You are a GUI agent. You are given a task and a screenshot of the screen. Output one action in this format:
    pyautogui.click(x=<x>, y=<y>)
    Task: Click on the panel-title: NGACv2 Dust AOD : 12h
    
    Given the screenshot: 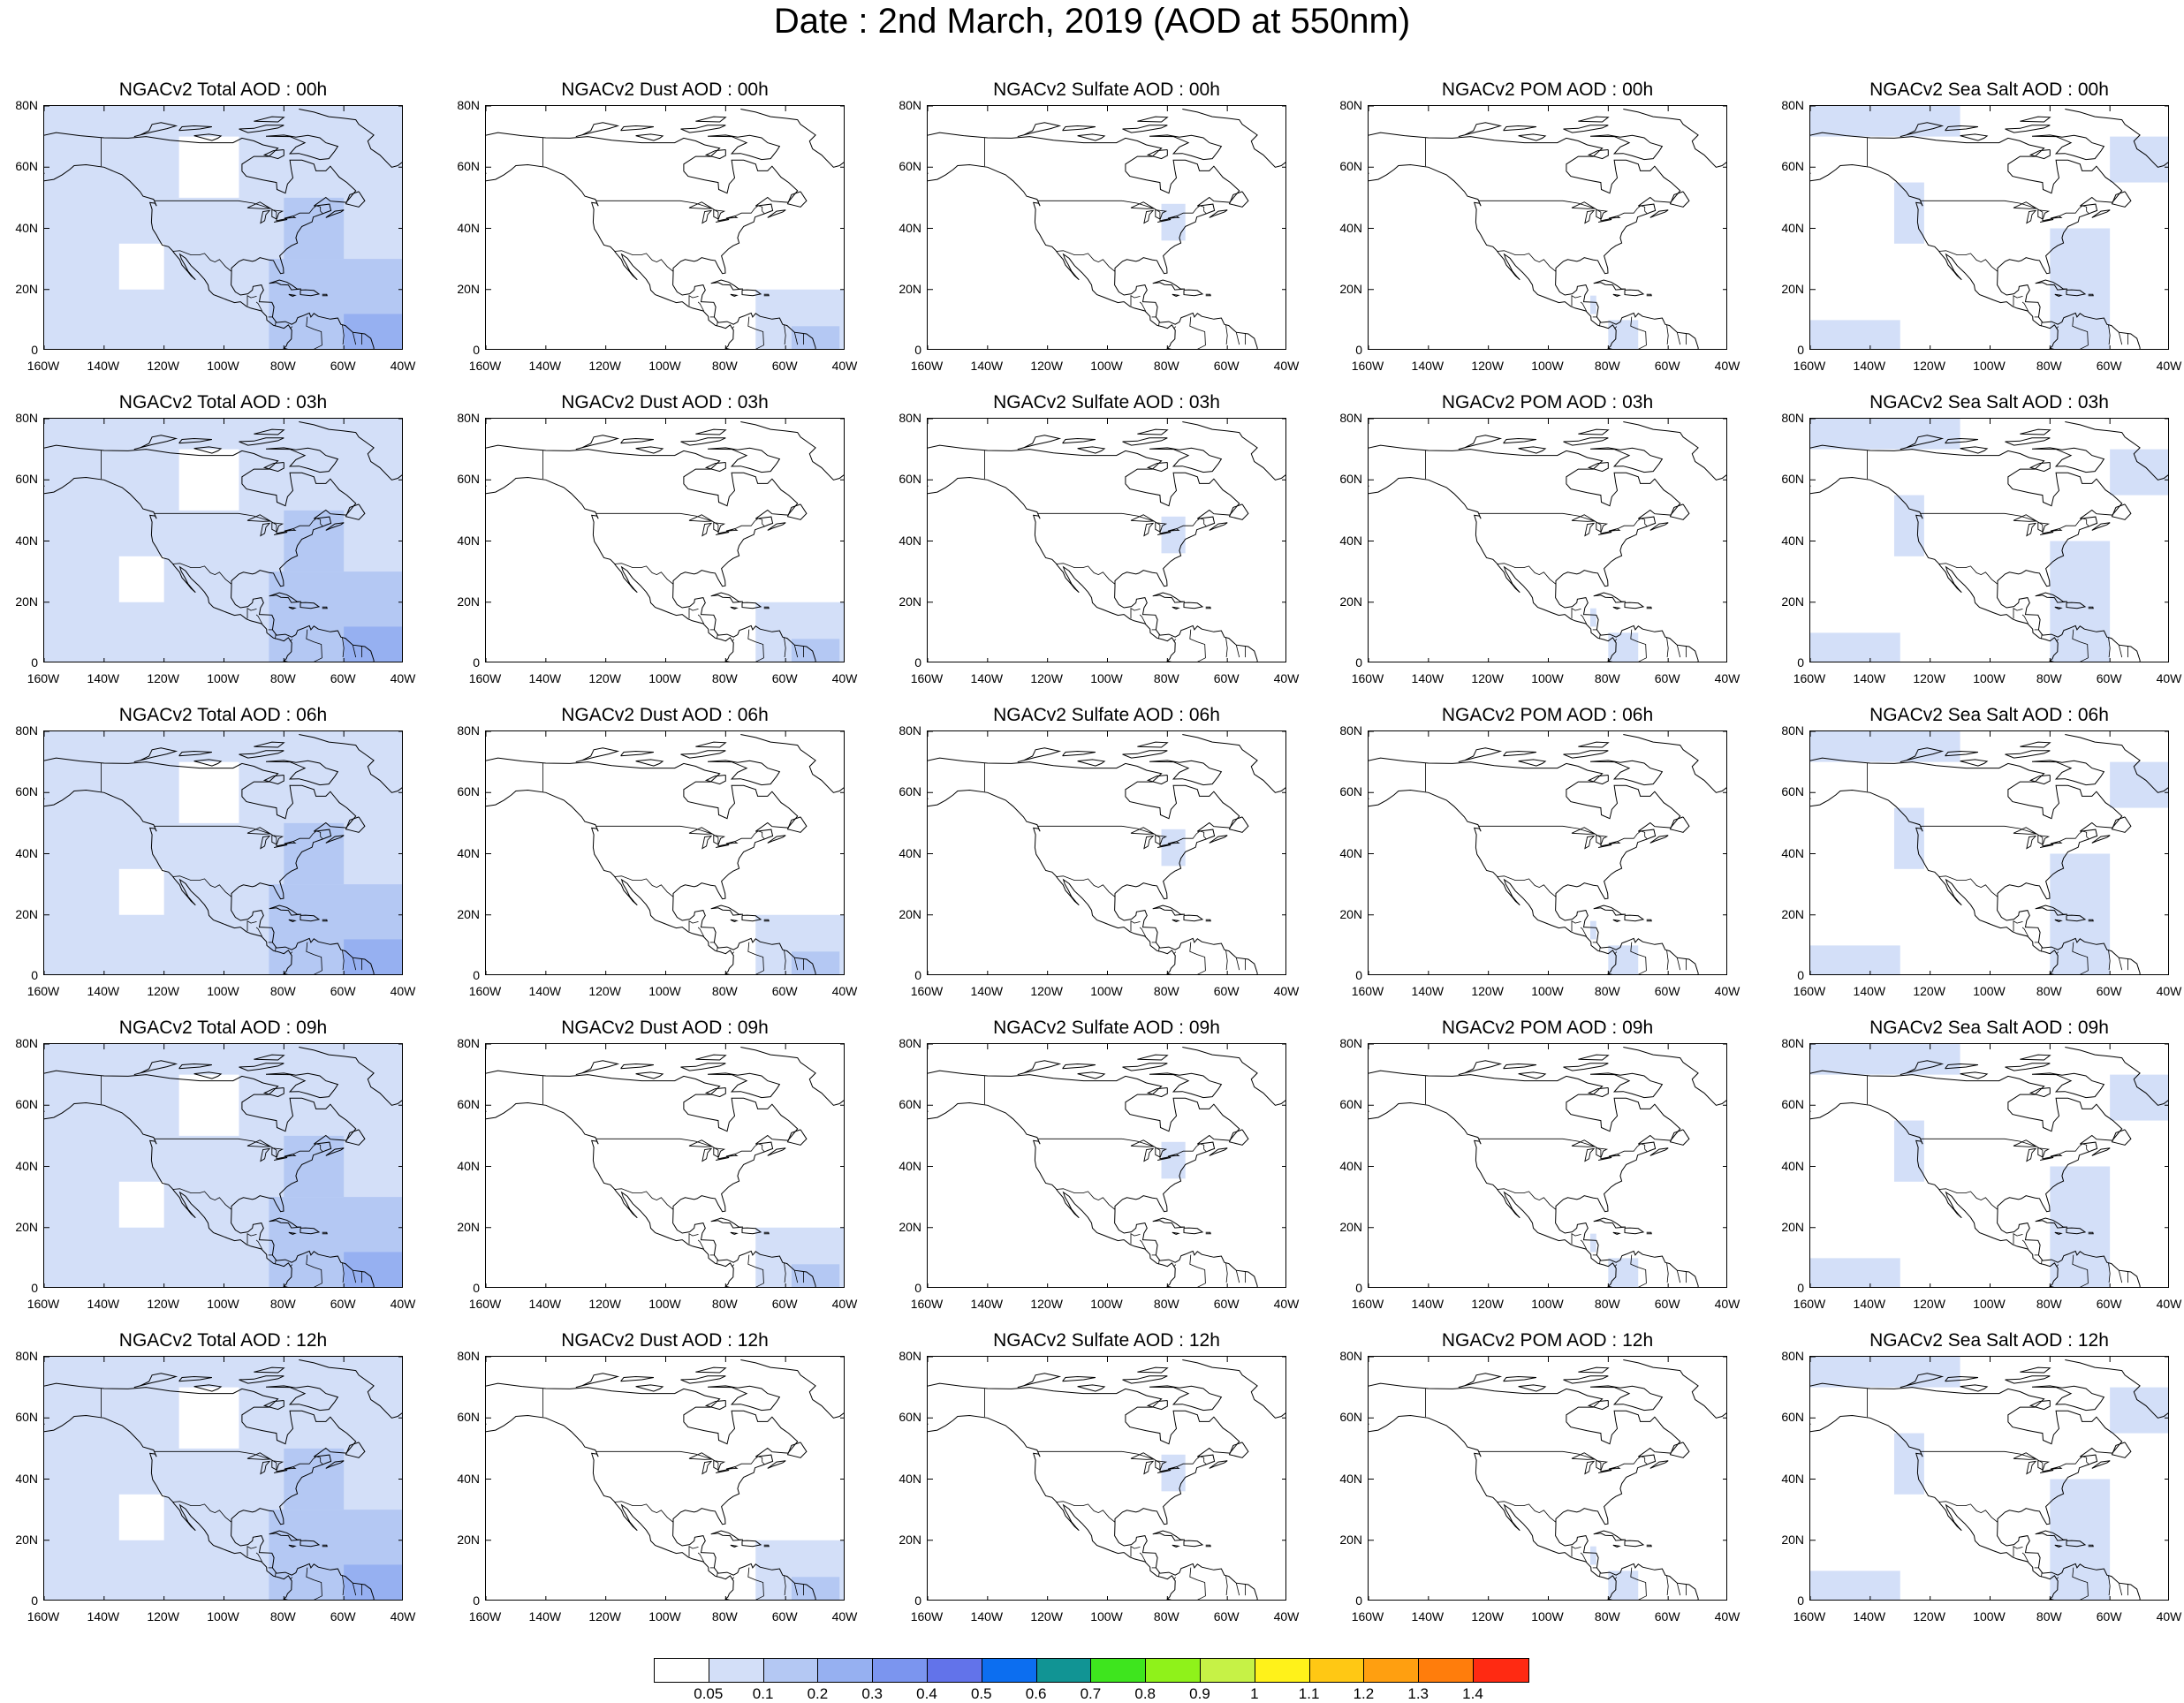 What is the action you would take?
    pyautogui.click(x=665, y=1340)
    